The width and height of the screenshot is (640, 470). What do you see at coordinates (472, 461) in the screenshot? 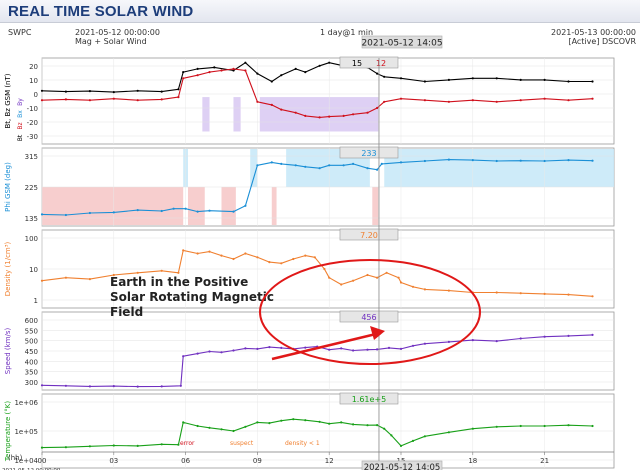
I see `xtick-6: 18` at bounding box center [472, 461].